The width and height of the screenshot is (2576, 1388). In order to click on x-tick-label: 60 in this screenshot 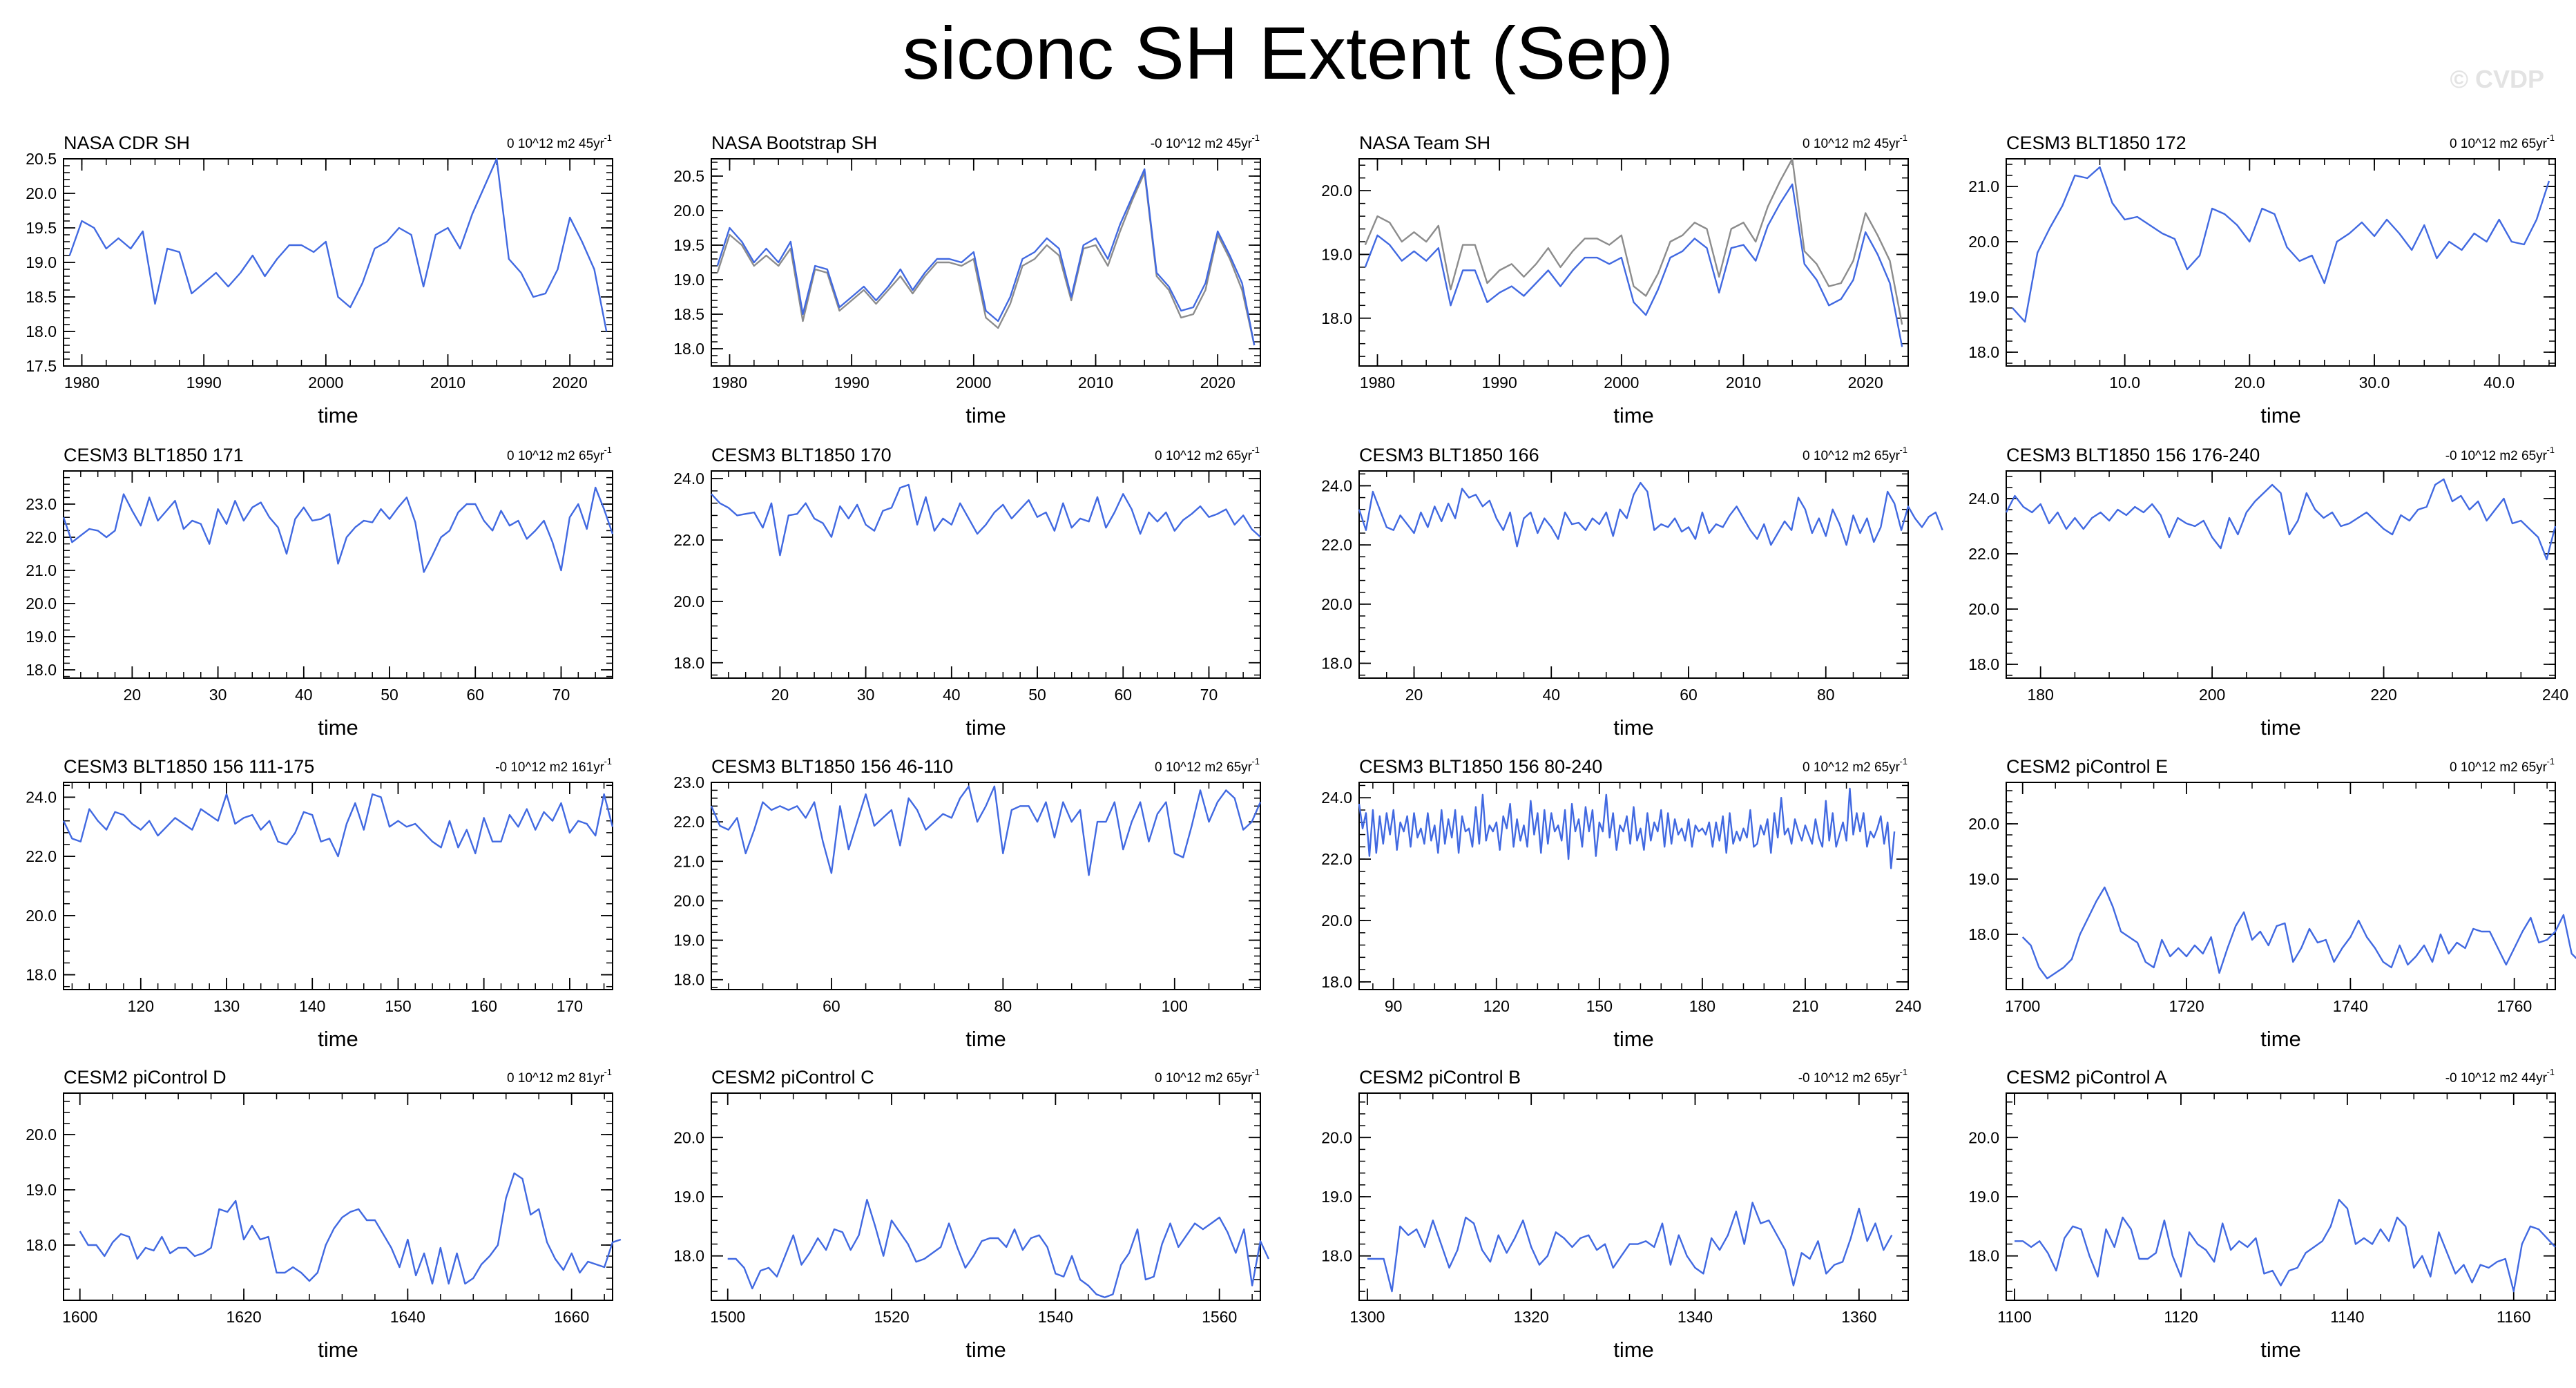, I will do `click(831, 1006)`.